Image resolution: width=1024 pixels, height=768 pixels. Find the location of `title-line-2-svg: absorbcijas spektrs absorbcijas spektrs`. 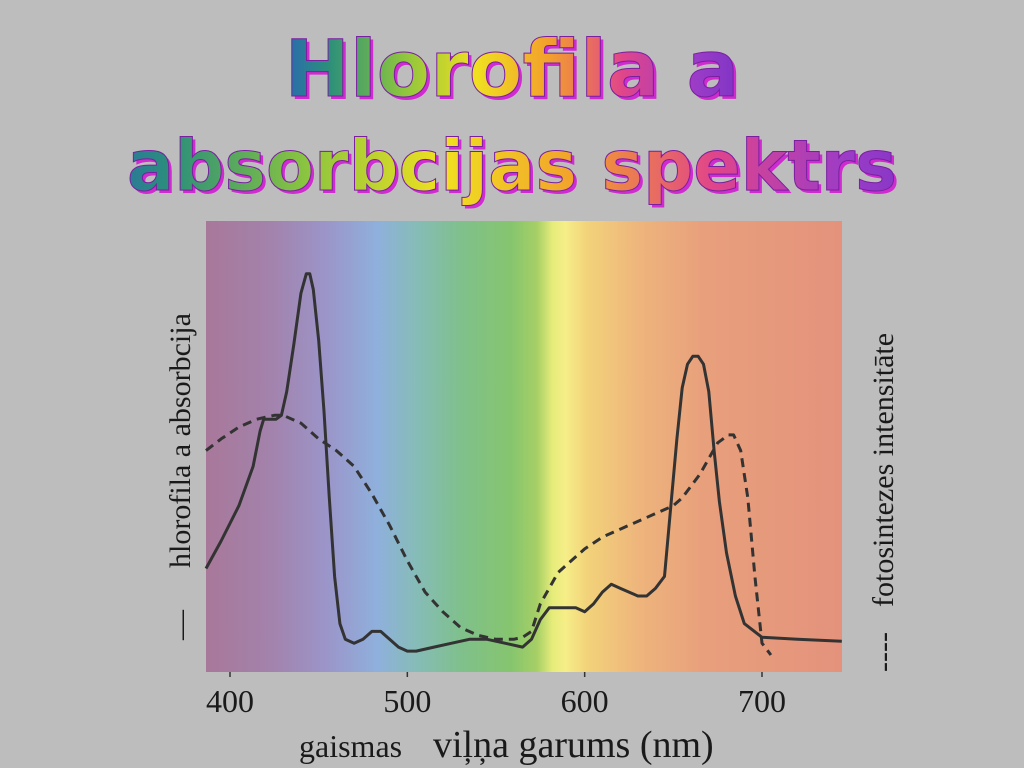

title-line-2-svg: absorbcijas spektrs absorbcijas spektrs is located at coordinates (513, 169).